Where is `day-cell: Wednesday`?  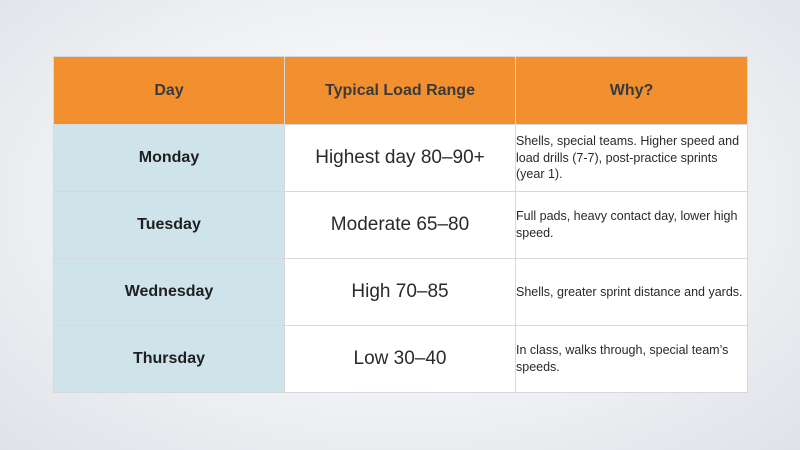 day-cell: Wednesday is located at coordinates (169, 292).